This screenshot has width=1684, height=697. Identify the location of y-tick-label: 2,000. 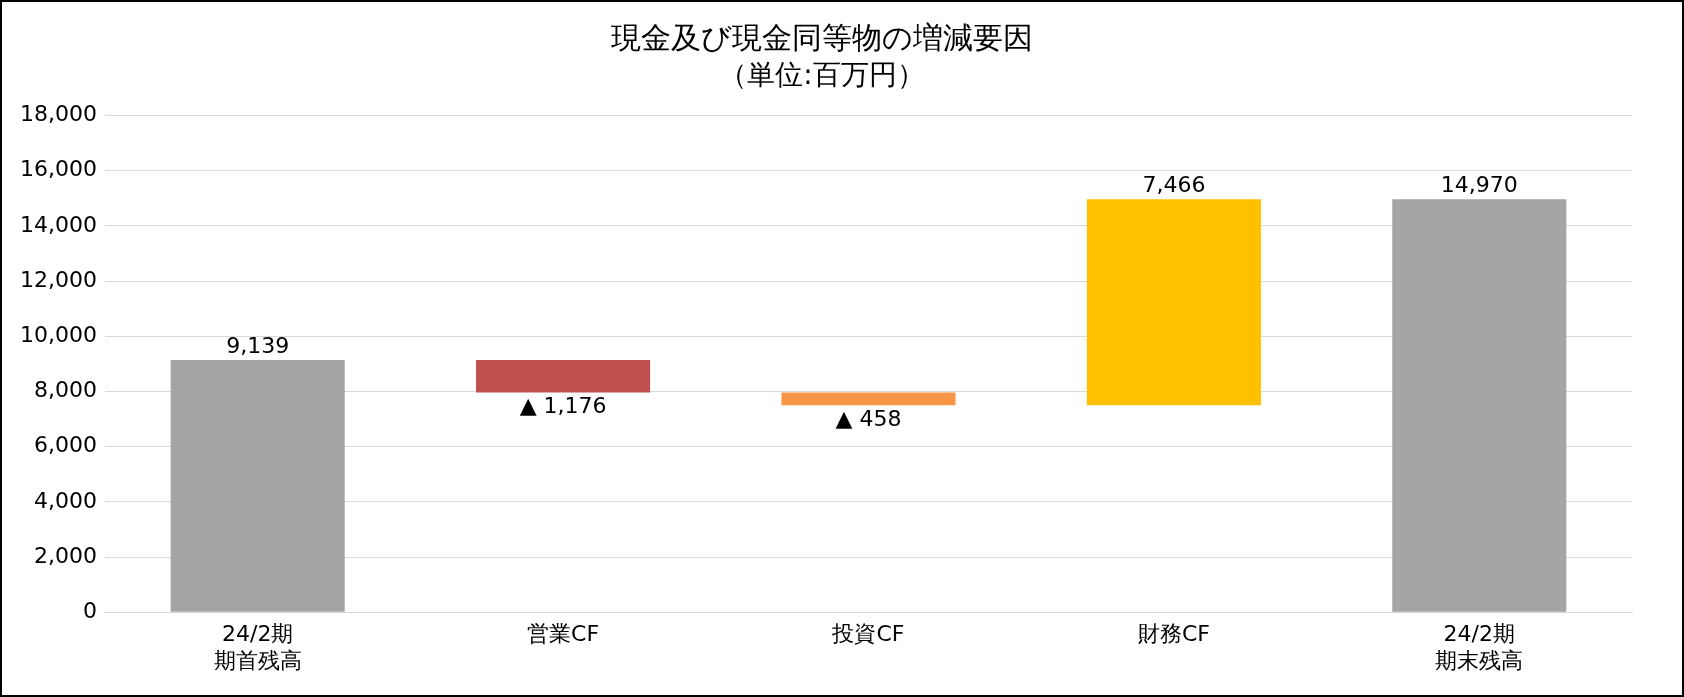
(65, 555).